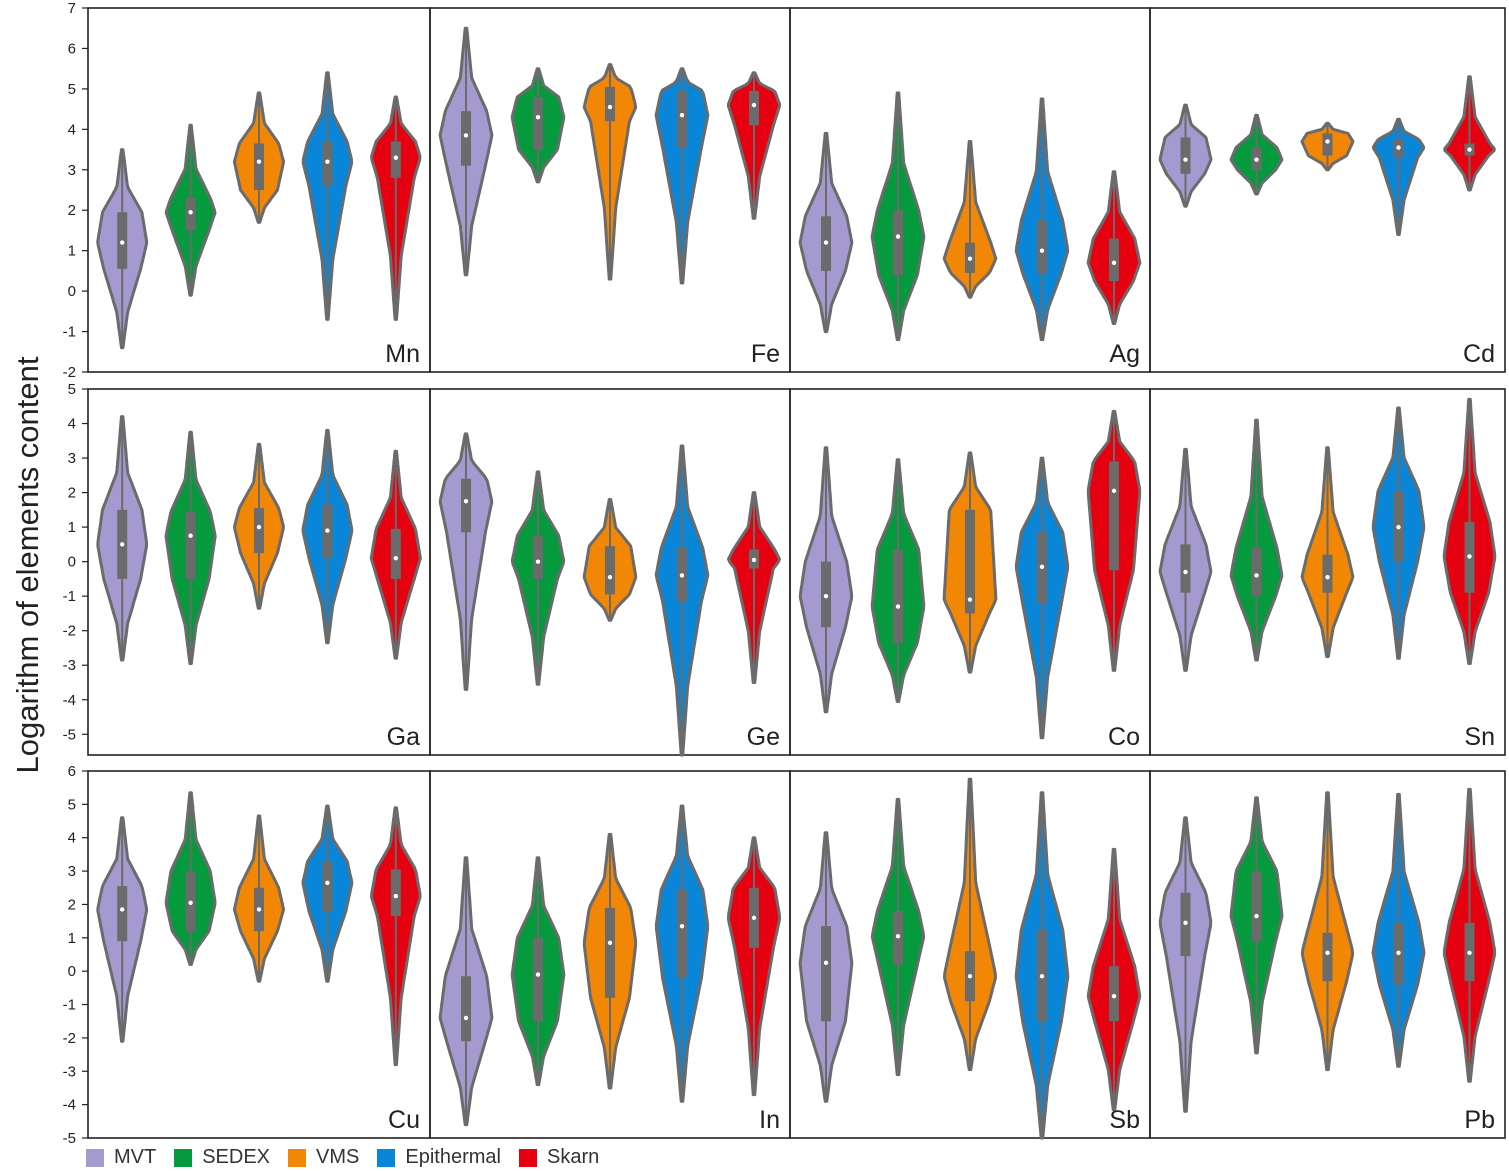 The image size is (1509, 1171). What do you see at coordinates (69, 1138) in the screenshot?
I see `y-tick-label: -5` at bounding box center [69, 1138].